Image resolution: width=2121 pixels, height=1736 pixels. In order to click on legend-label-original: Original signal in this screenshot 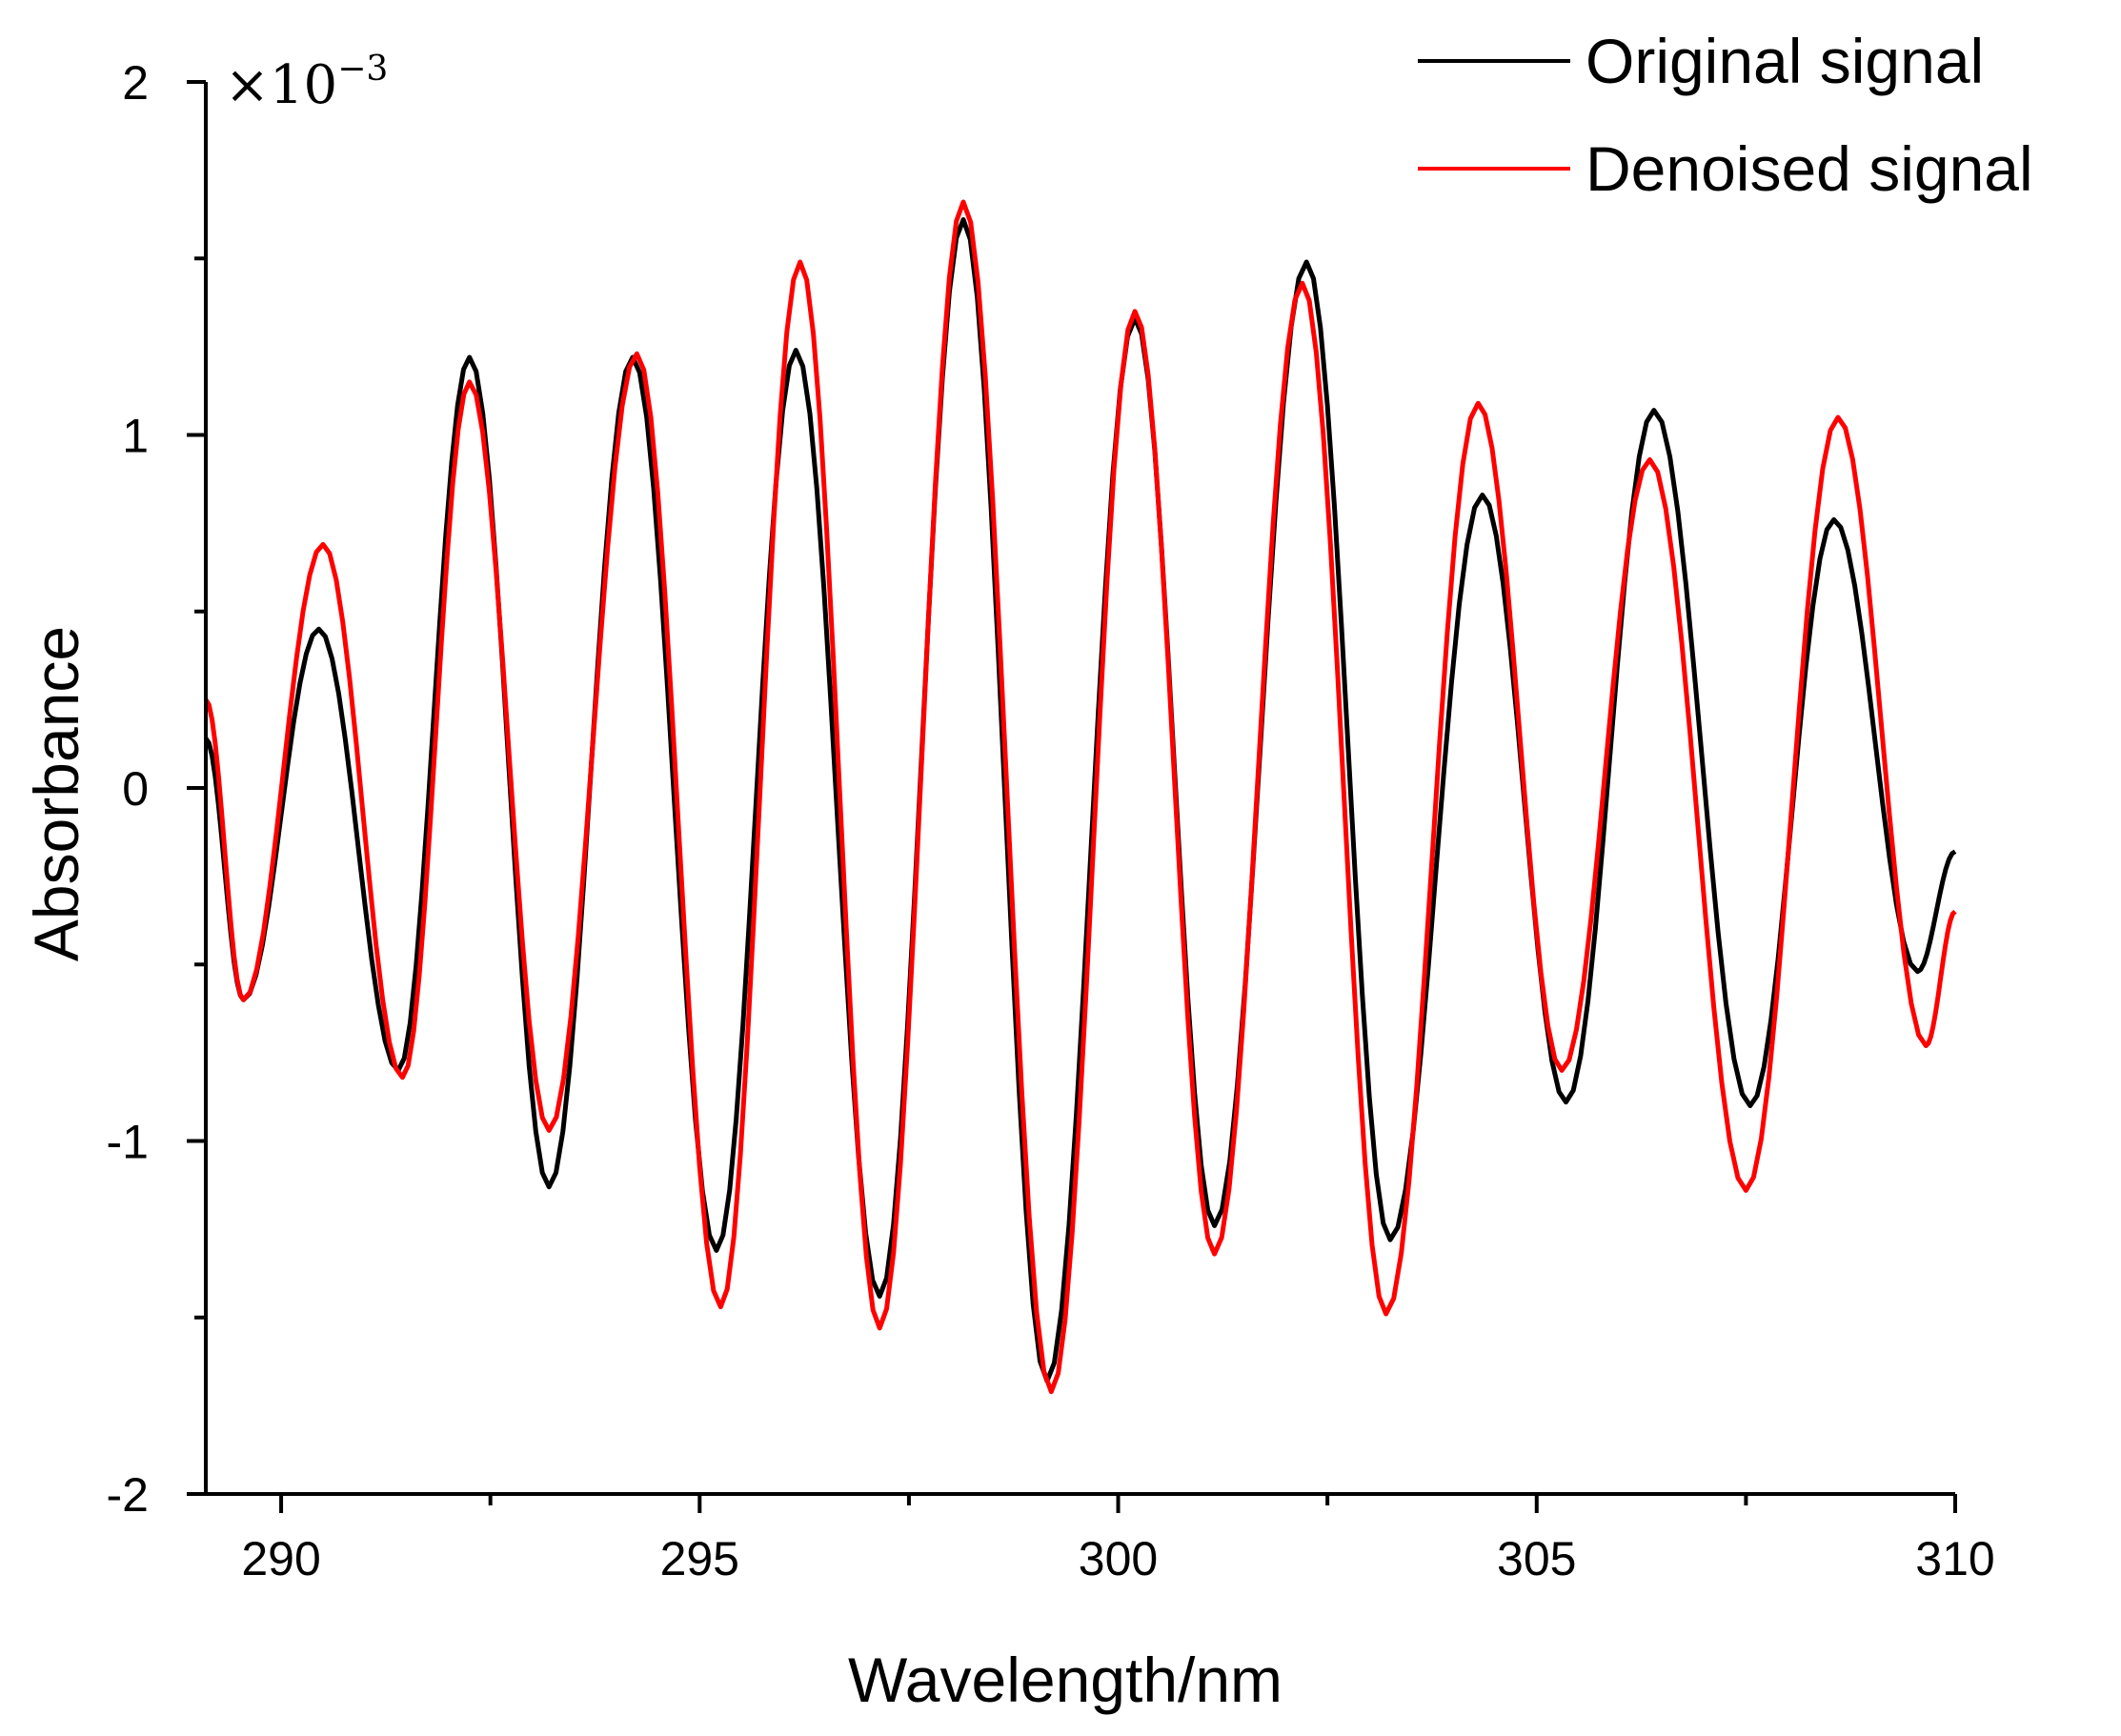, I will do `click(1785, 61)`.